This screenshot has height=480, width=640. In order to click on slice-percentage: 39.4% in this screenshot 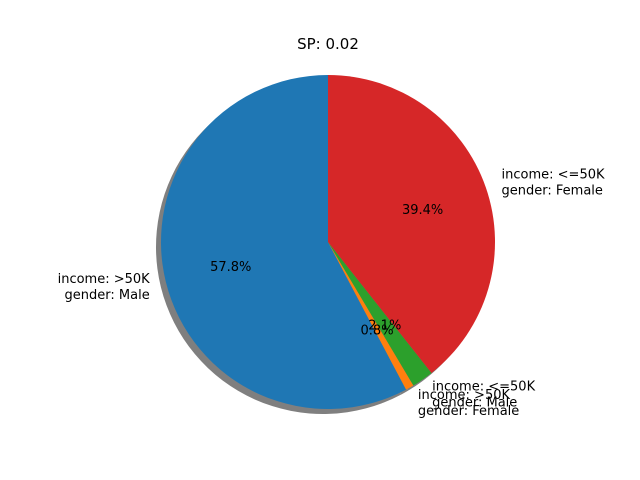, I will do `click(422, 210)`.